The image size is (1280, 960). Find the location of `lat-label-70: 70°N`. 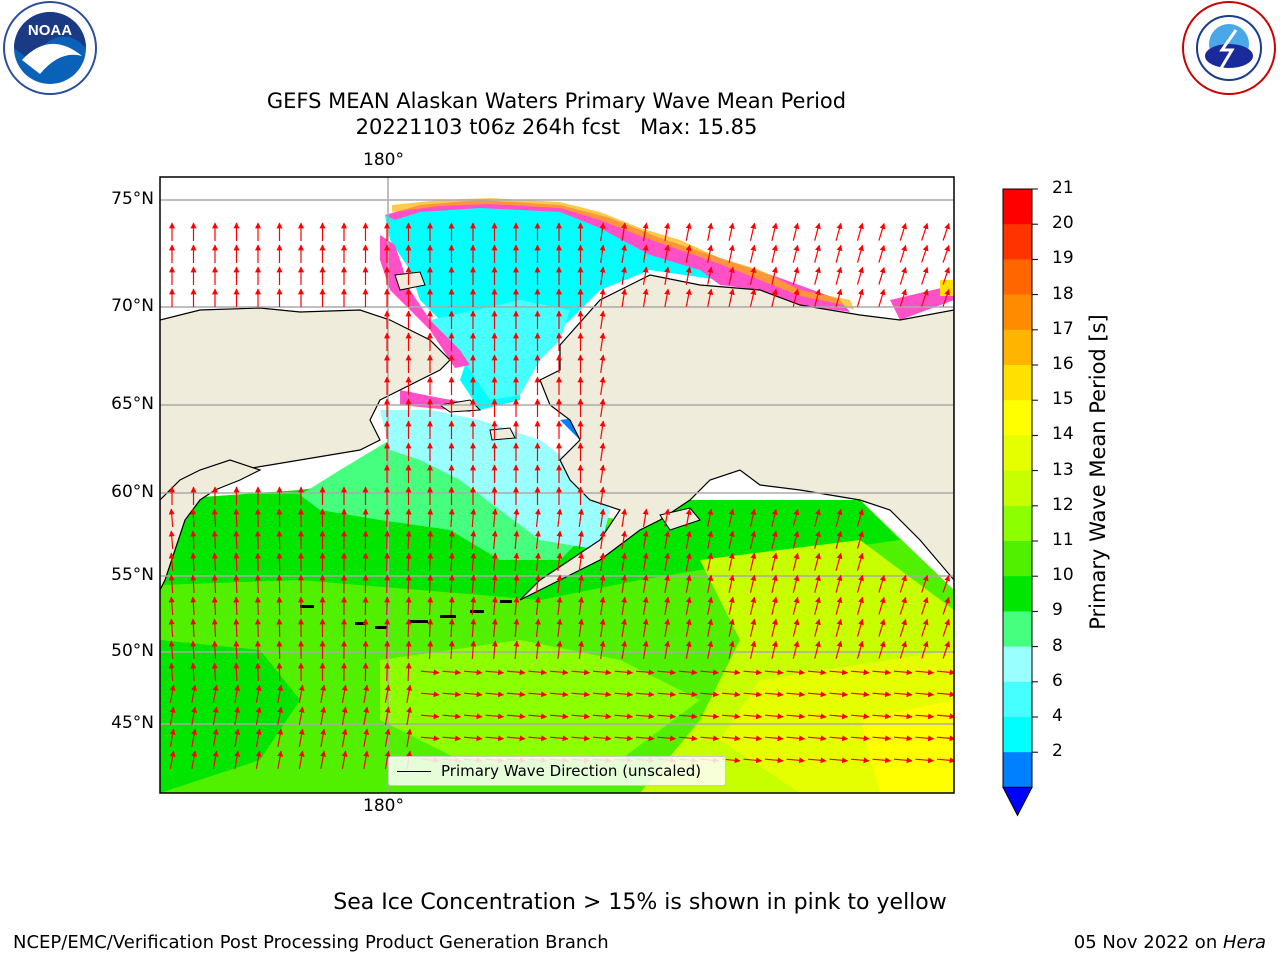

lat-label-70: 70°N is located at coordinates (132, 306).